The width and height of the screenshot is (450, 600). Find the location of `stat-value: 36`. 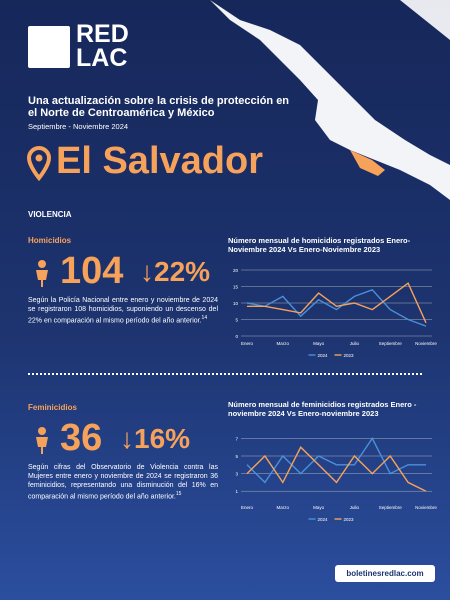

stat-value: 36 is located at coordinates (81, 438).